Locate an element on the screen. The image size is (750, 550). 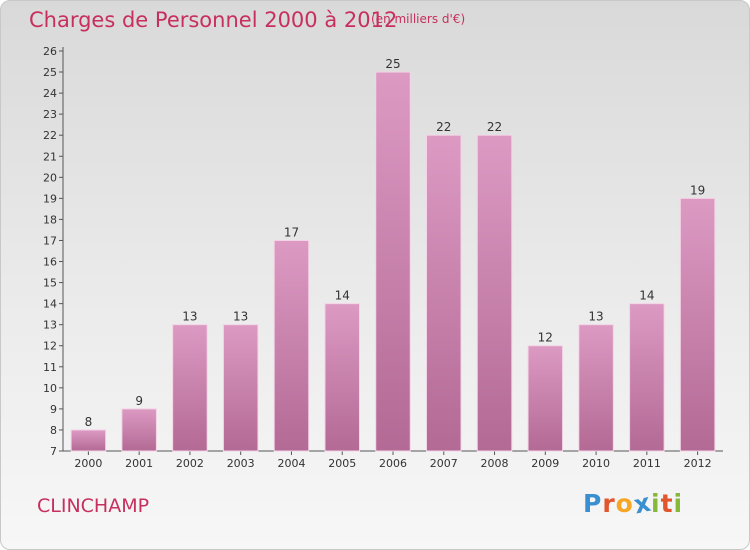
value-label-2003: 13 is located at coordinates (240, 317).